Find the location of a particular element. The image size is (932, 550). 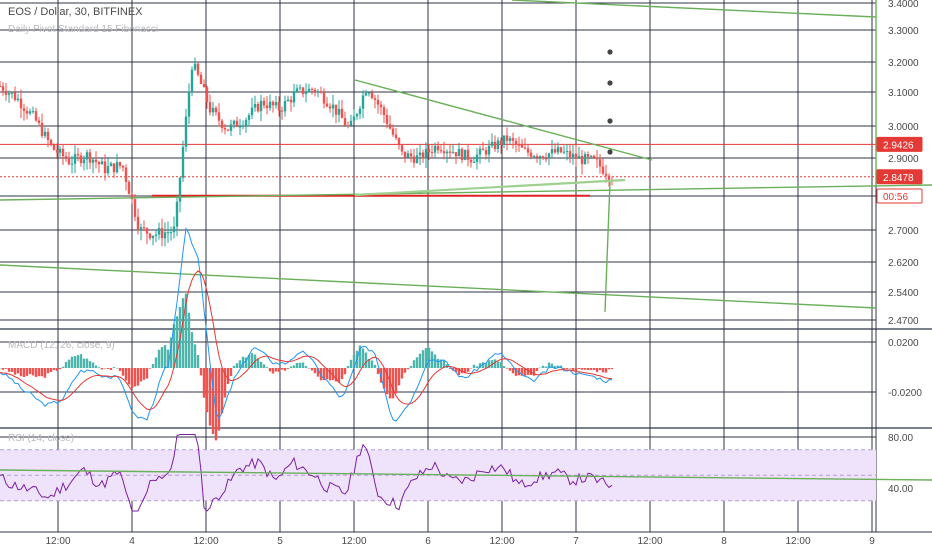

price-tick-label: 2.6200 is located at coordinates (903, 263).